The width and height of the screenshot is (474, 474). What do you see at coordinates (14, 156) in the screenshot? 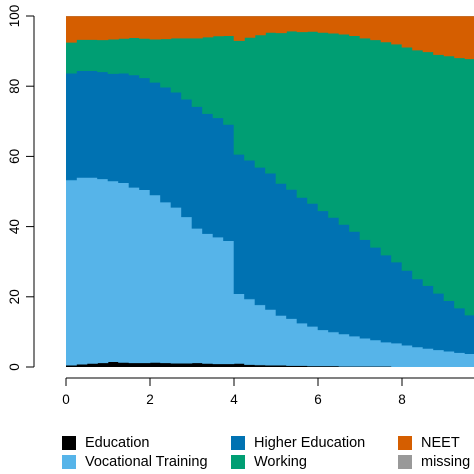
I see `y-tick-label-60: 60` at bounding box center [14, 156].